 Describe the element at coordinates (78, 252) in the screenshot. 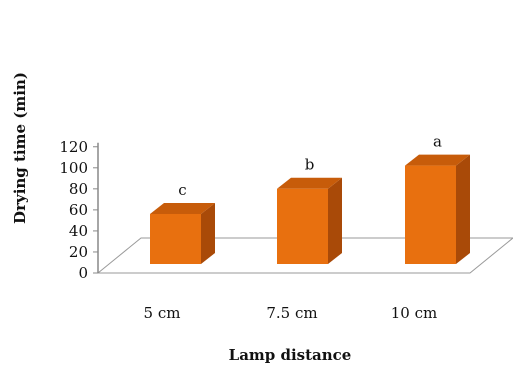

I see `y-tick-label: 20` at that location.